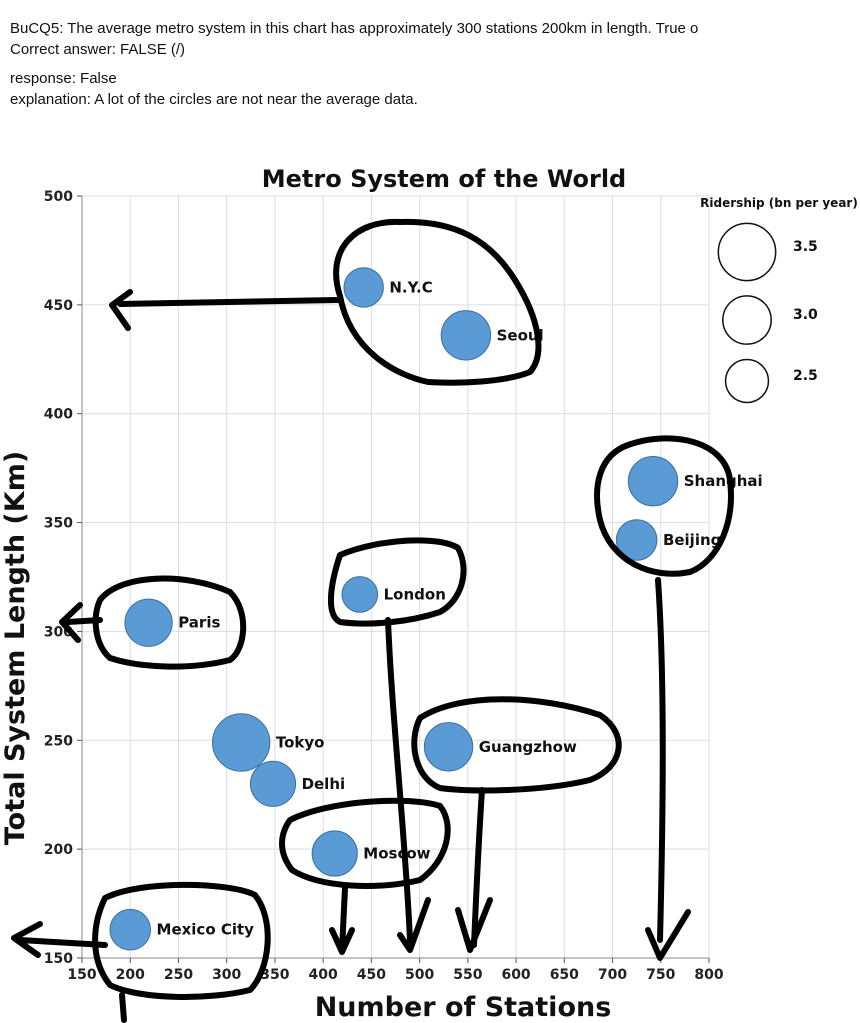 The image size is (860, 1023). Describe the element at coordinates (805, 315) in the screenshot. I see `legend-size-label: 3.0` at that location.